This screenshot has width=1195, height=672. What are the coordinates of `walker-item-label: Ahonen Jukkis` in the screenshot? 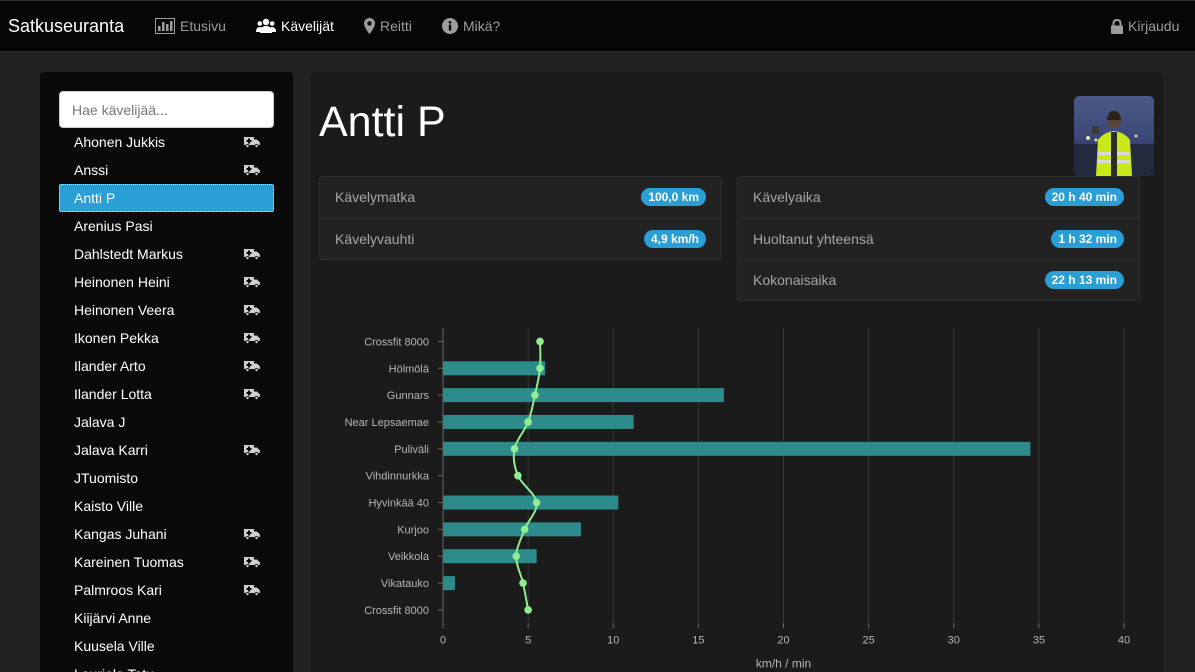 It's located at (120, 142).